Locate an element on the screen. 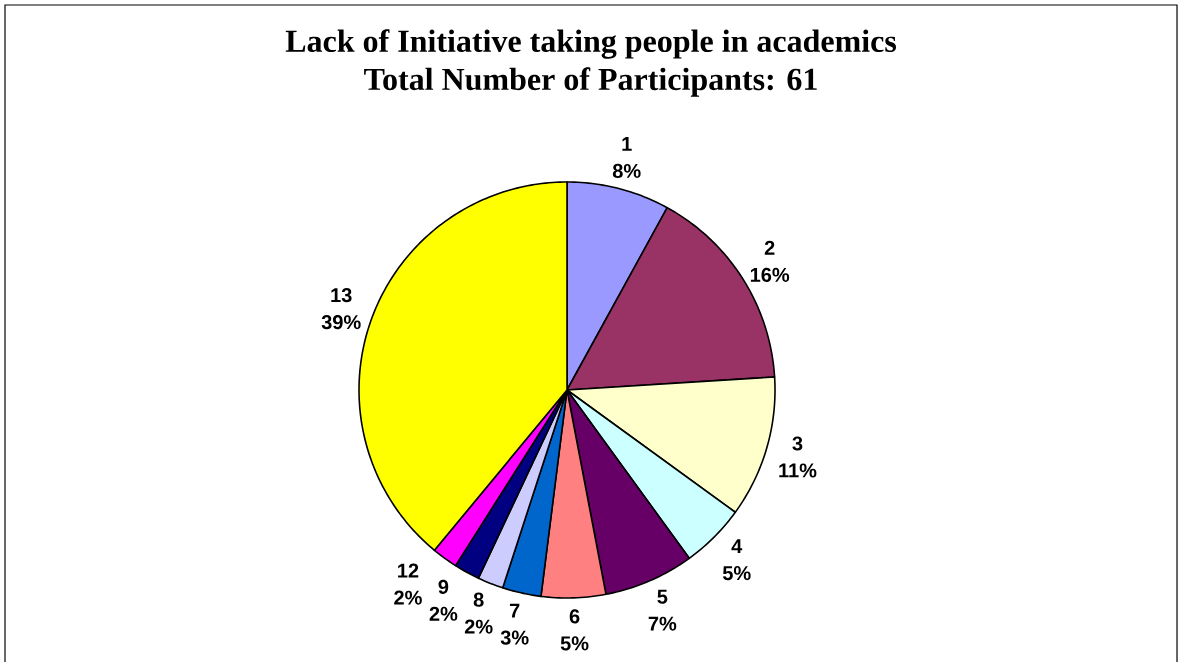 This screenshot has width=1182, height=662. slice-label: 7 is located at coordinates (514, 610).